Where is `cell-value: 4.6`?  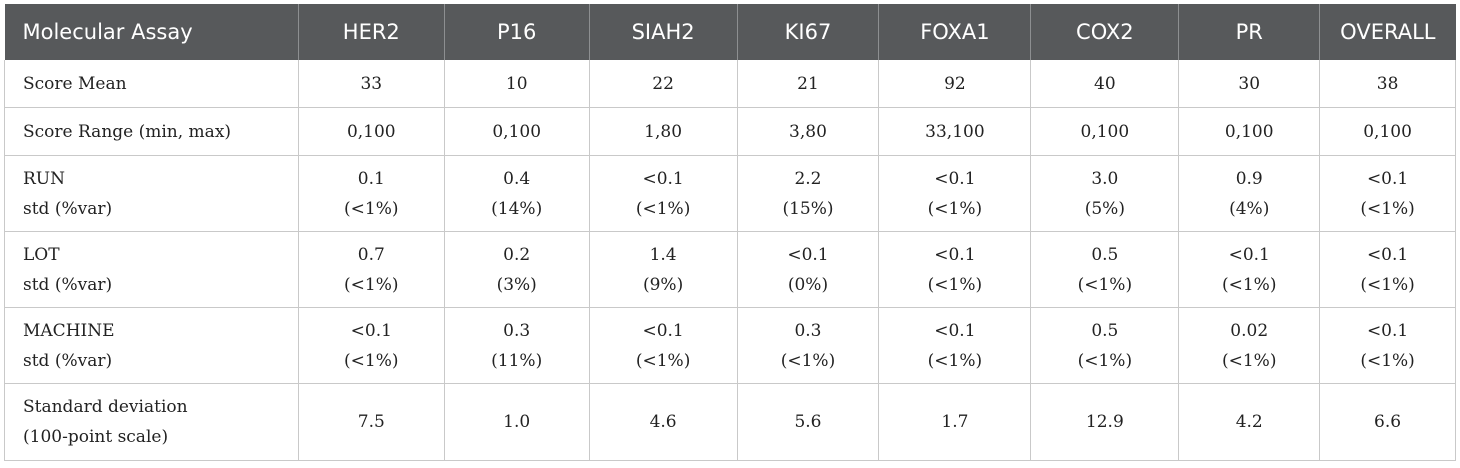
cell-value: 4.6 is located at coordinates (663, 422).